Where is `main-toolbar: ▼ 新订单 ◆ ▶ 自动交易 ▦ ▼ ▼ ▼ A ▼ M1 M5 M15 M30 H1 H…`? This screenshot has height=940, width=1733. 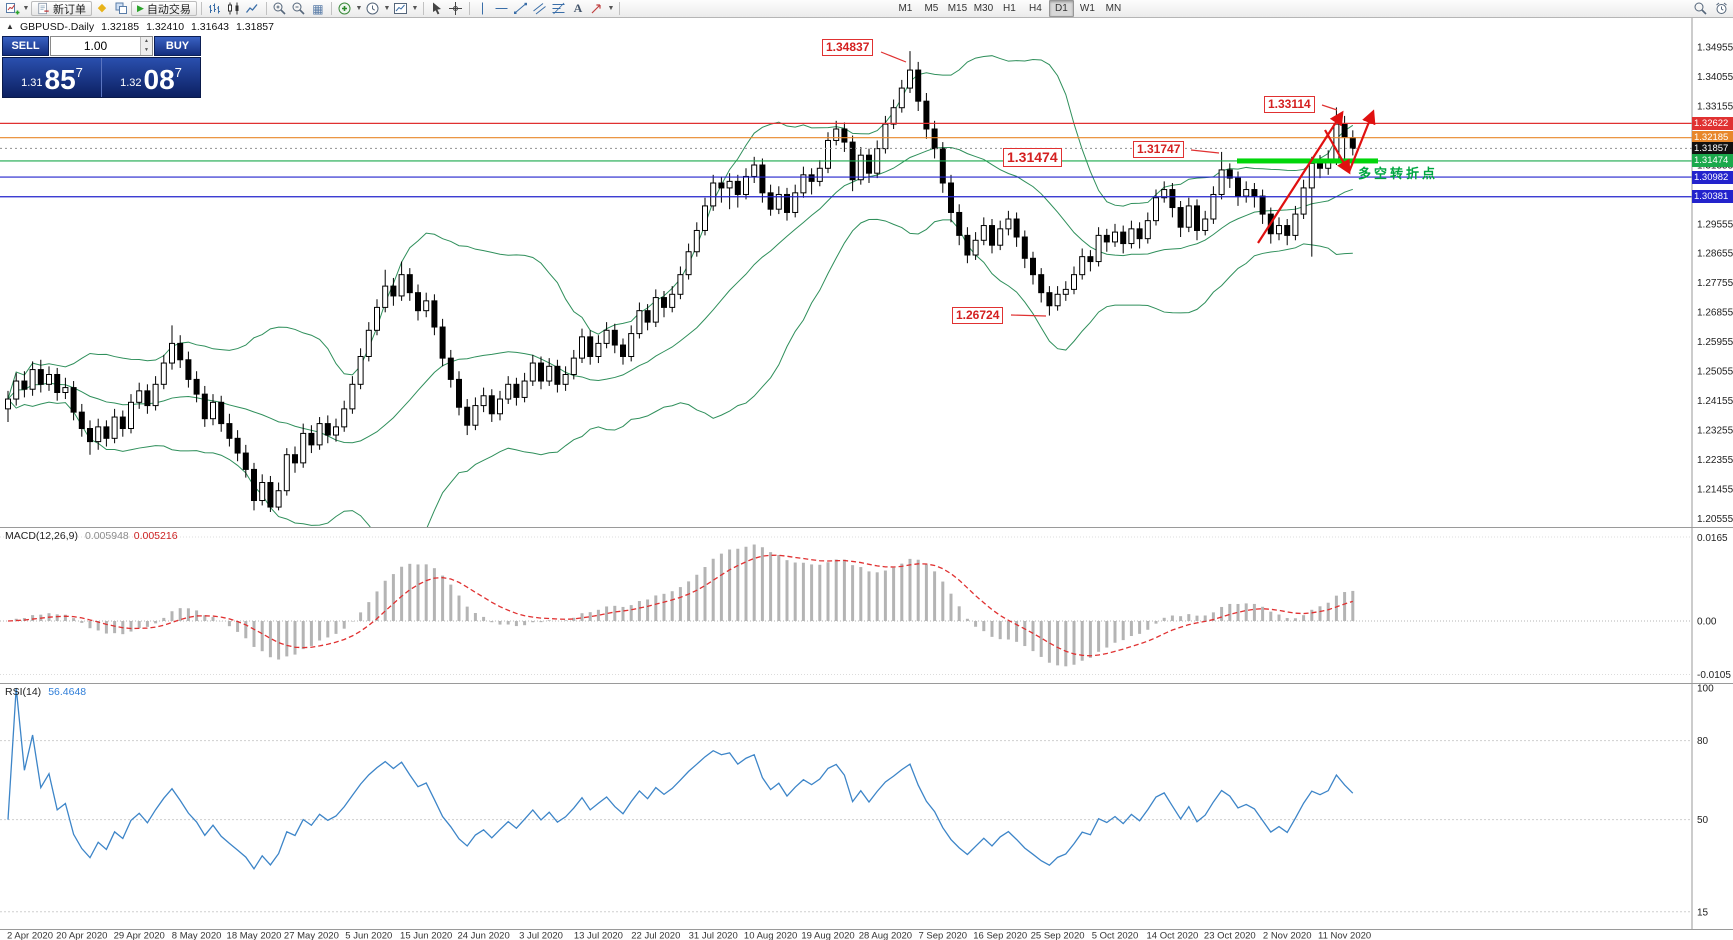 main-toolbar: ▼ 新订单 ◆ ▶ 自动交易 ▦ ▼ ▼ ▼ A ▼ M1 M5 M15 M30 H1 H… is located at coordinates (866, 9).